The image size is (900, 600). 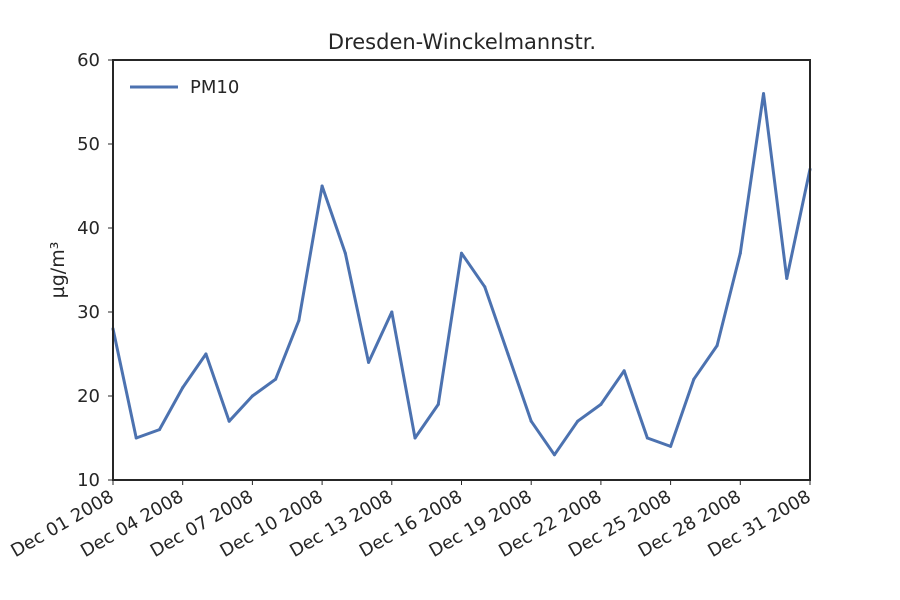 What do you see at coordinates (88, 144) in the screenshot?
I see `y-tick-label: 50` at bounding box center [88, 144].